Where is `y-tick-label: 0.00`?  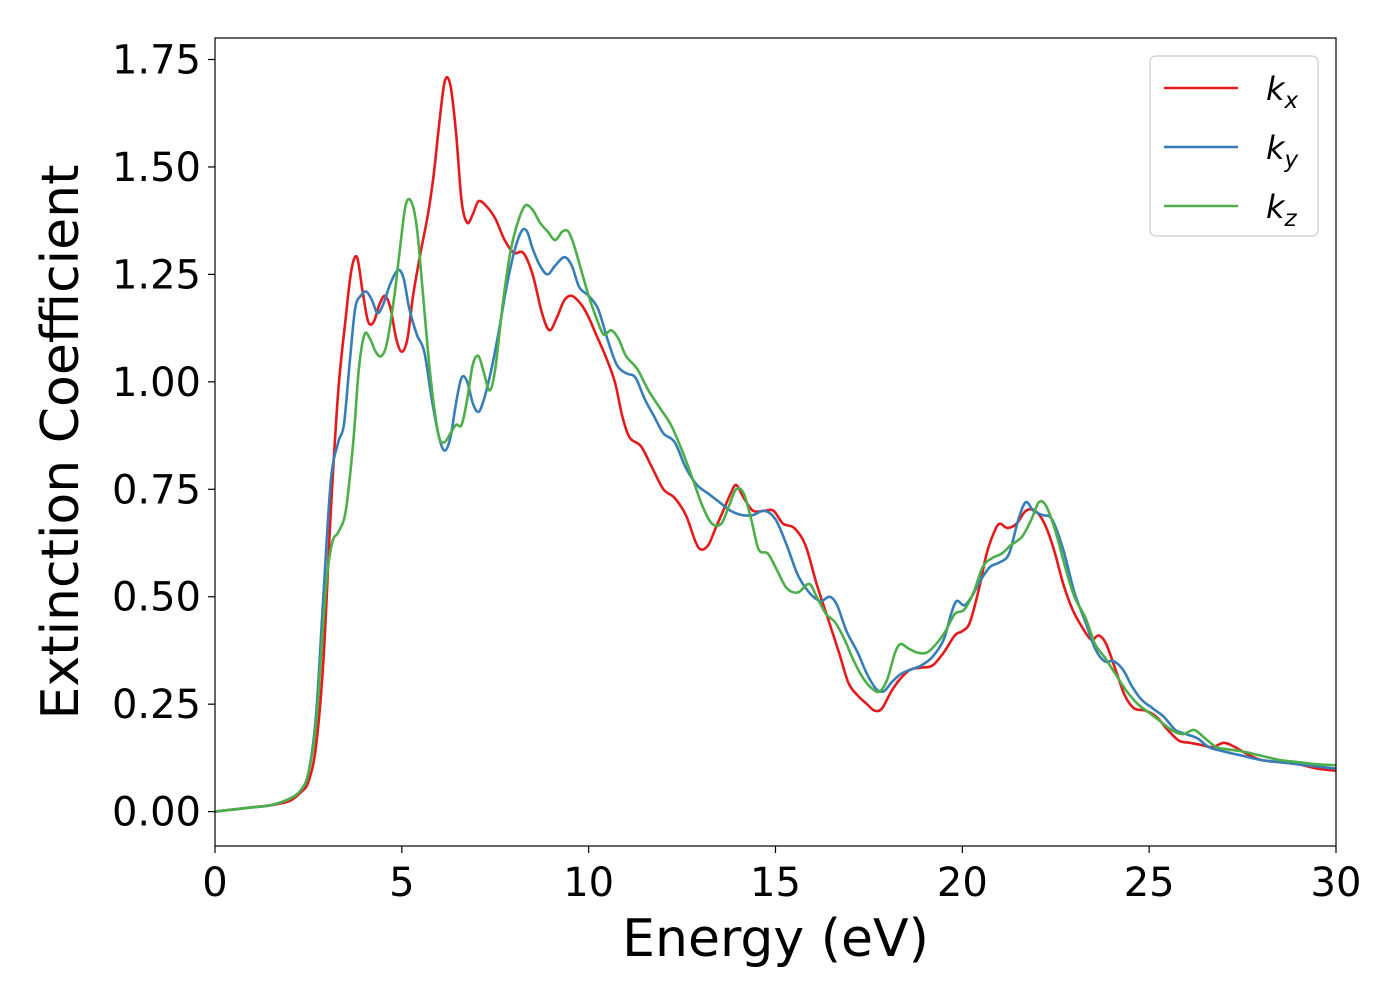 y-tick-label: 0.00 is located at coordinates (156, 813).